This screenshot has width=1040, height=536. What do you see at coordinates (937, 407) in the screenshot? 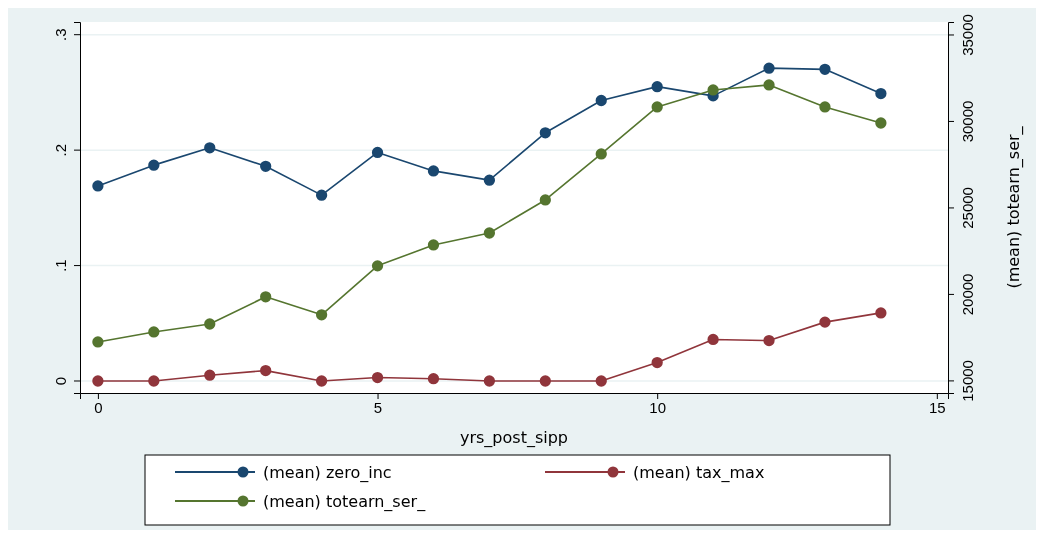
I see `x-tick-label: 15` at bounding box center [937, 407].